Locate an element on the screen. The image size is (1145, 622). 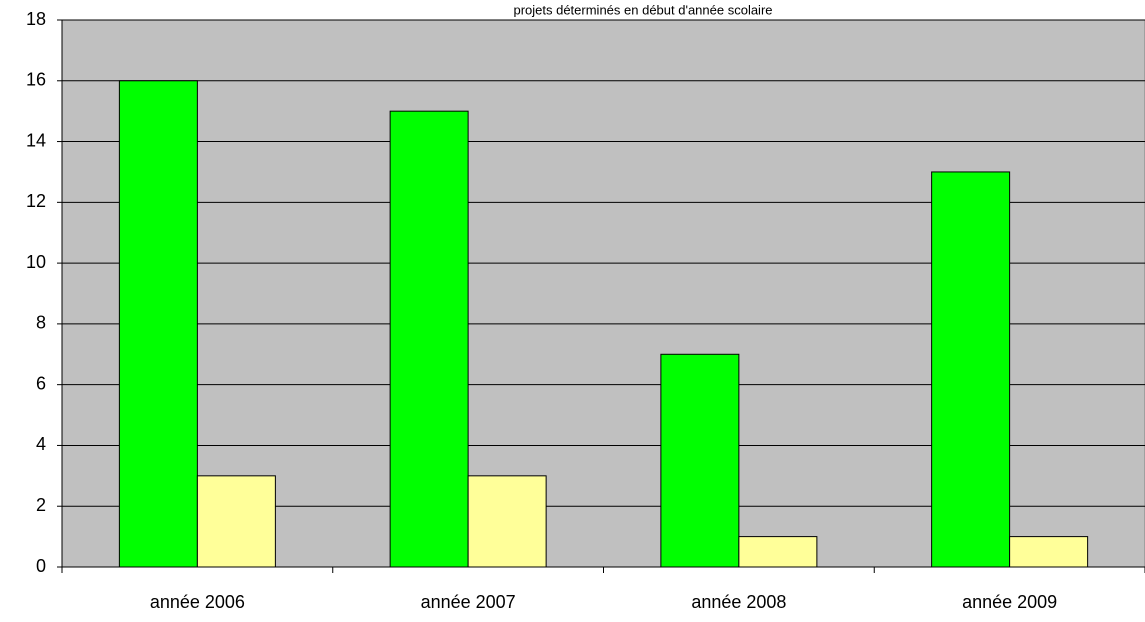
y-tick-label: 0 is located at coordinates (41, 566).